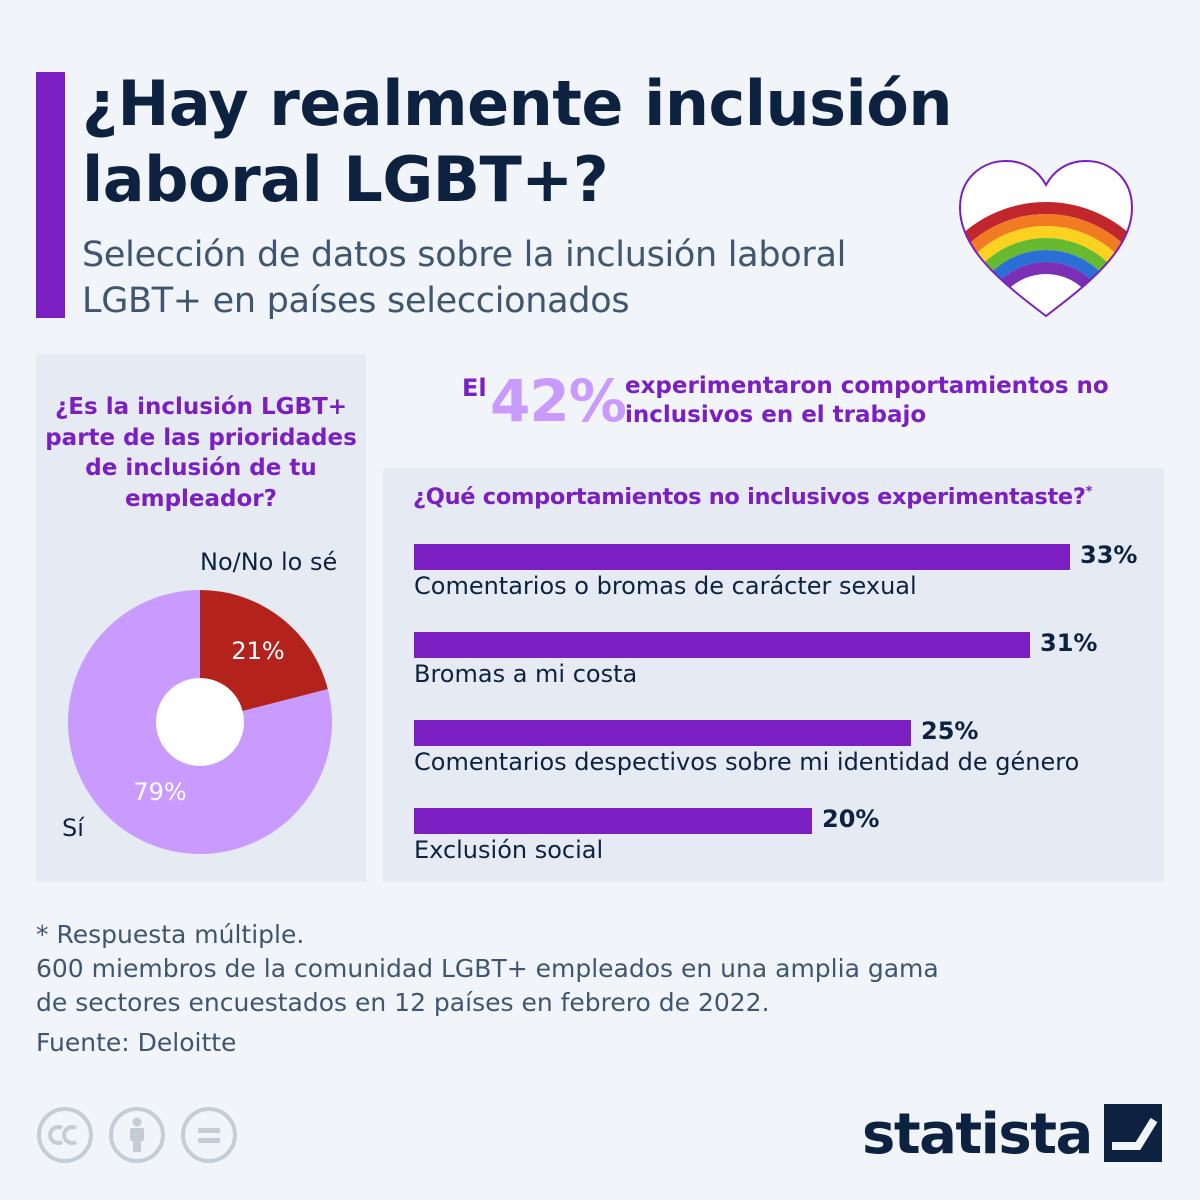  What do you see at coordinates (257, 651) in the screenshot?
I see `pie-value-label-no: 21%` at bounding box center [257, 651].